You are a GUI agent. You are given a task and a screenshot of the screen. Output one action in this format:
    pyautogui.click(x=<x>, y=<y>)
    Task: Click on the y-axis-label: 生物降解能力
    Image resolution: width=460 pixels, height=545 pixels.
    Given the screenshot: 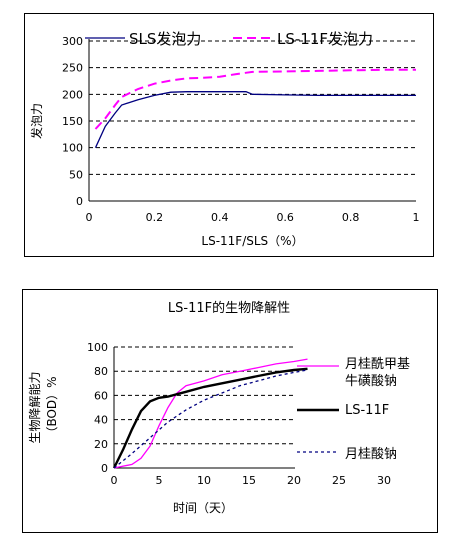 What is the action you would take?
    pyautogui.click(x=35, y=407)
    